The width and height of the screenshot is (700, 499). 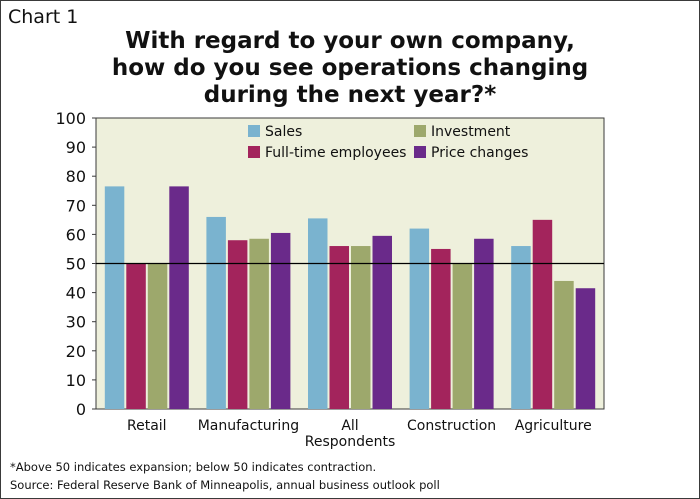 I want to click on x-category-label: Retail, so click(x=147, y=426).